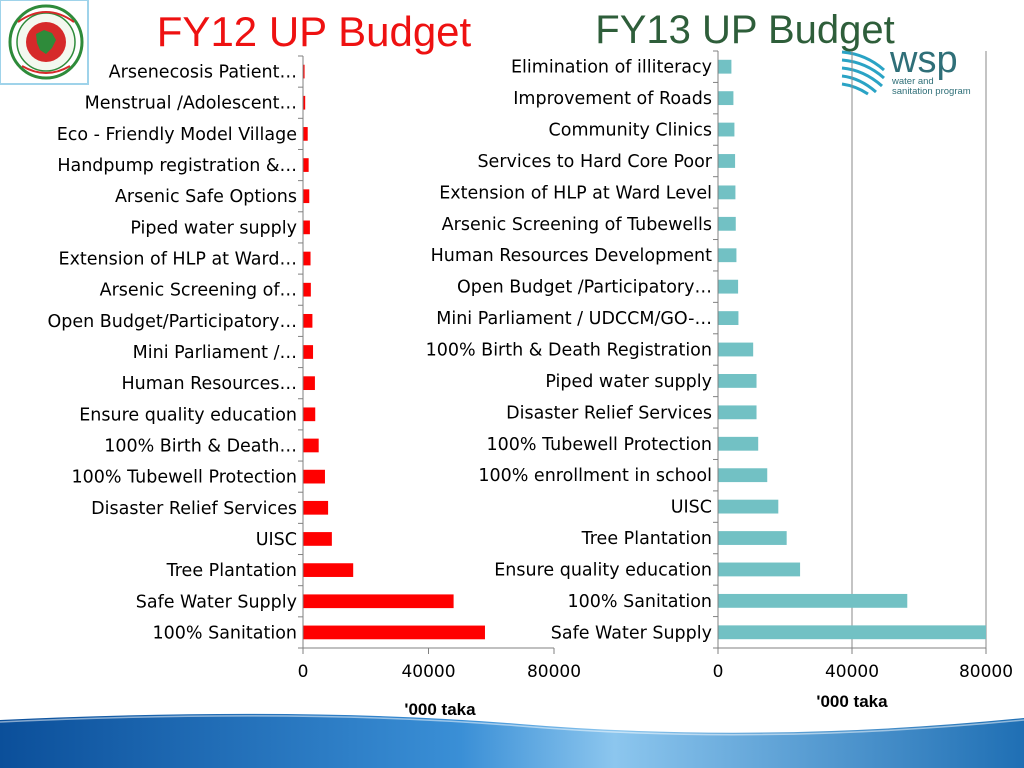 The image size is (1024, 768). What do you see at coordinates (512, 740) in the screenshot?
I see `footer-band` at bounding box center [512, 740].